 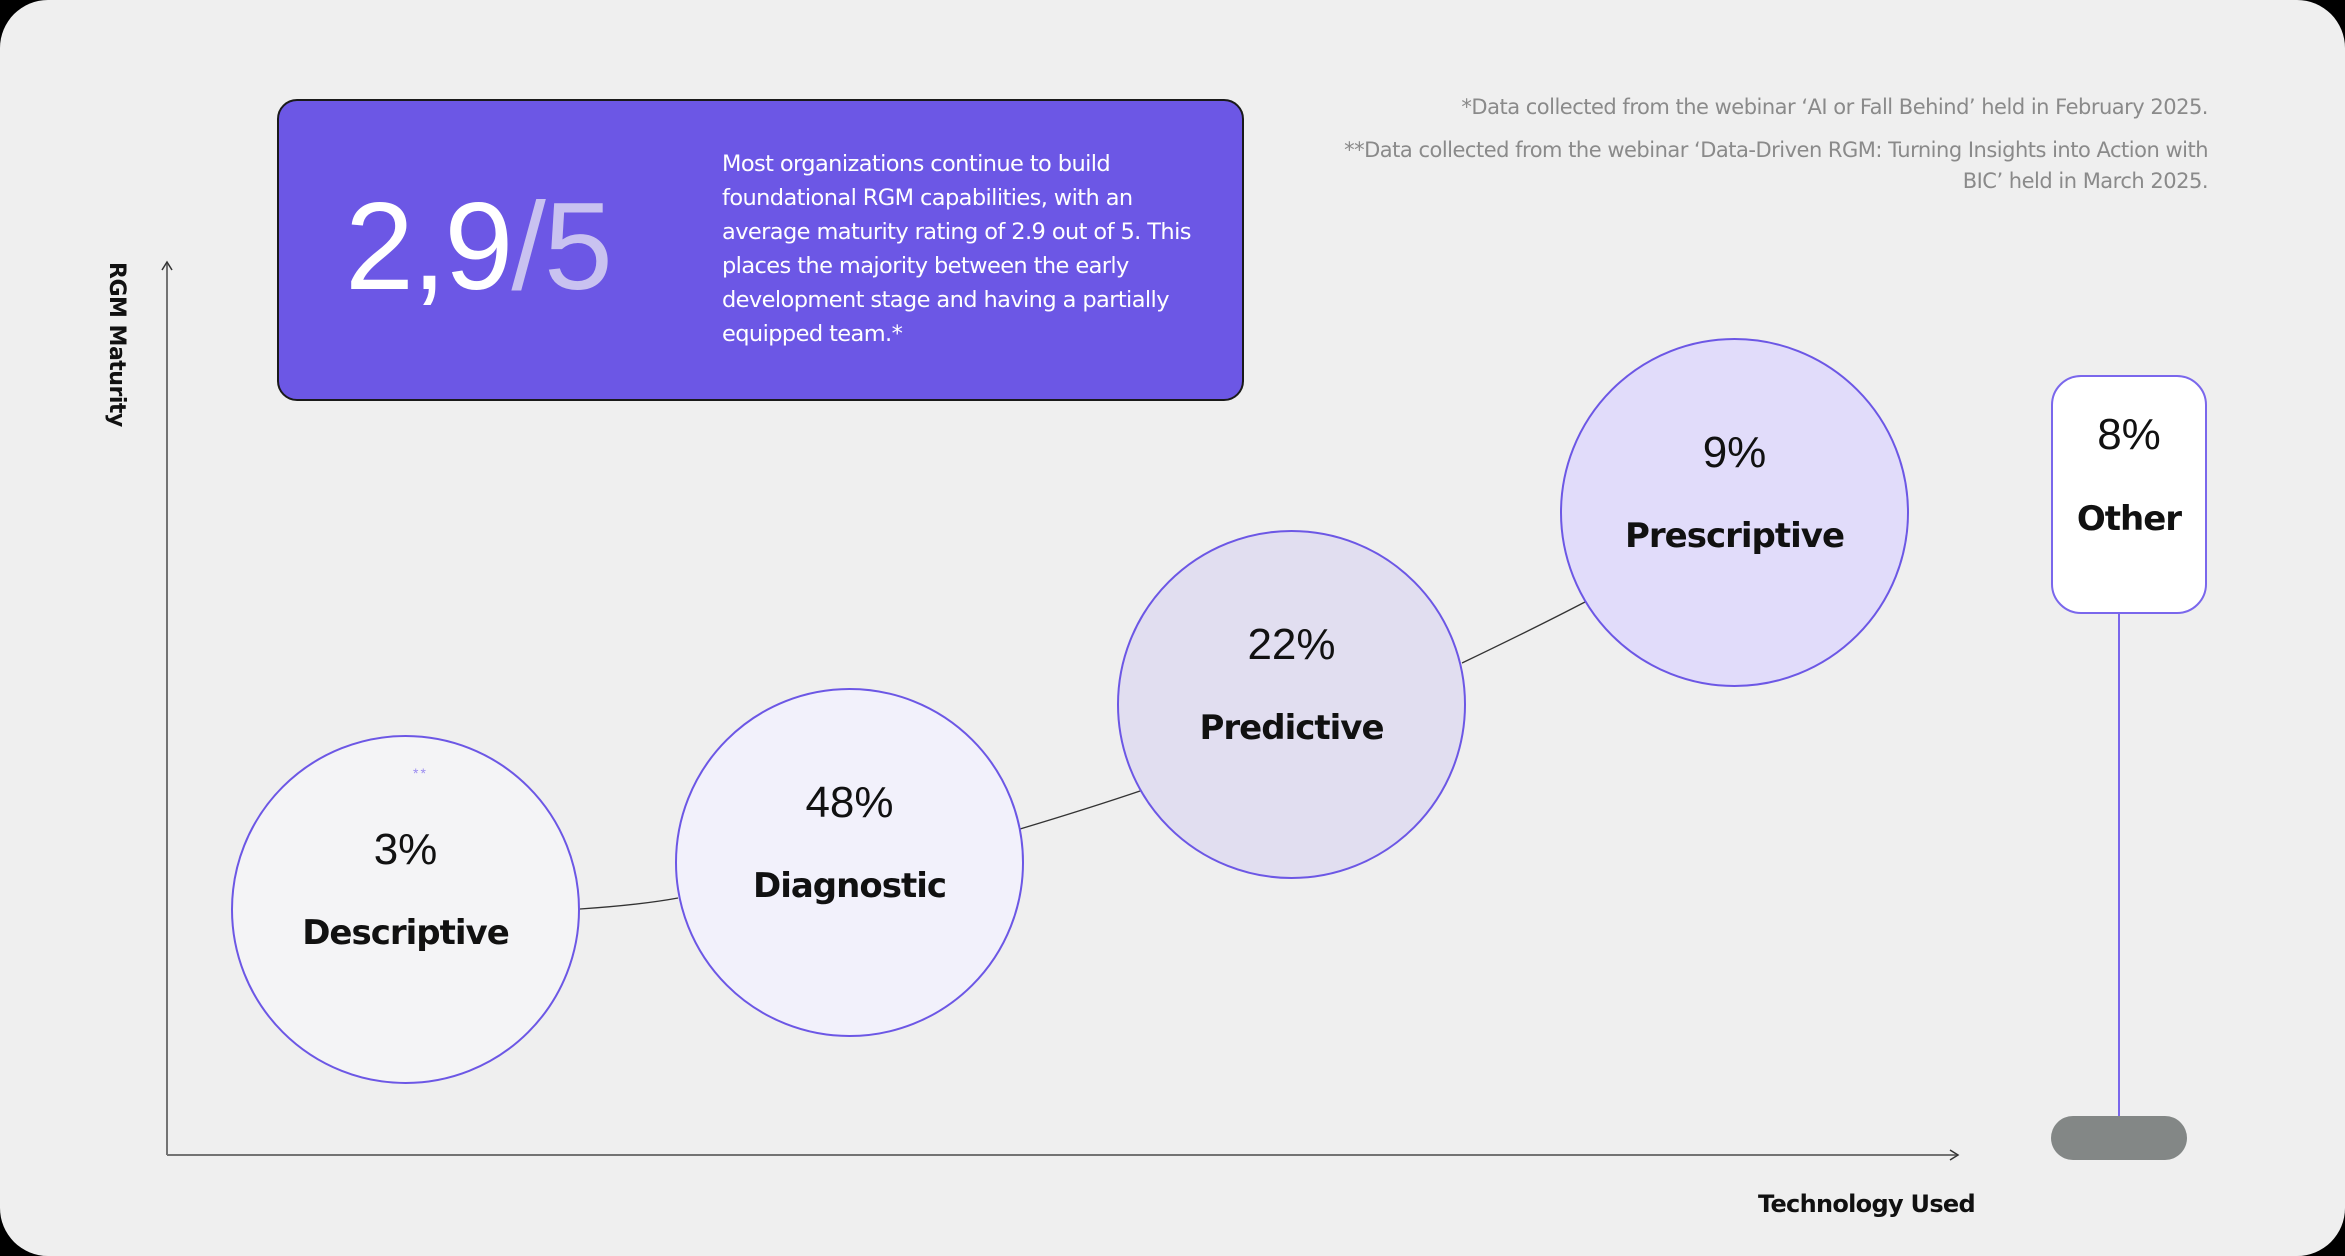 What do you see at coordinates (116, 344) in the screenshot?
I see `y-axis-label: RGM Maturity` at bounding box center [116, 344].